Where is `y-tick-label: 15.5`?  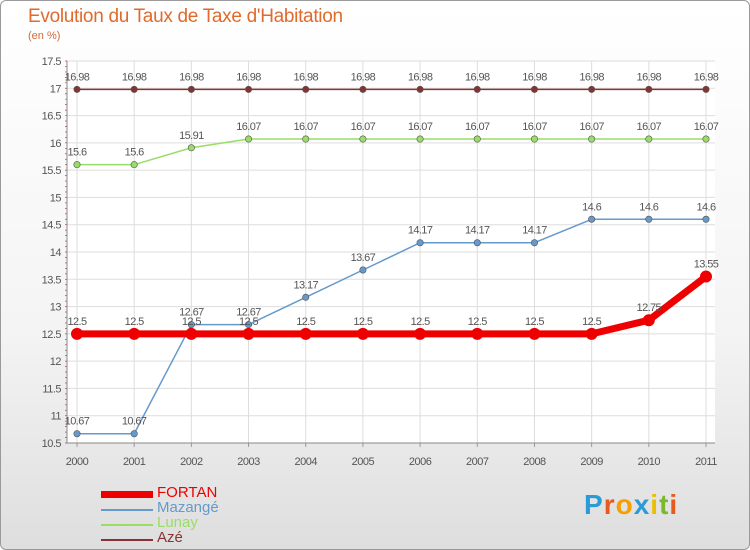 y-tick-label: 15.5 is located at coordinates (52, 171).